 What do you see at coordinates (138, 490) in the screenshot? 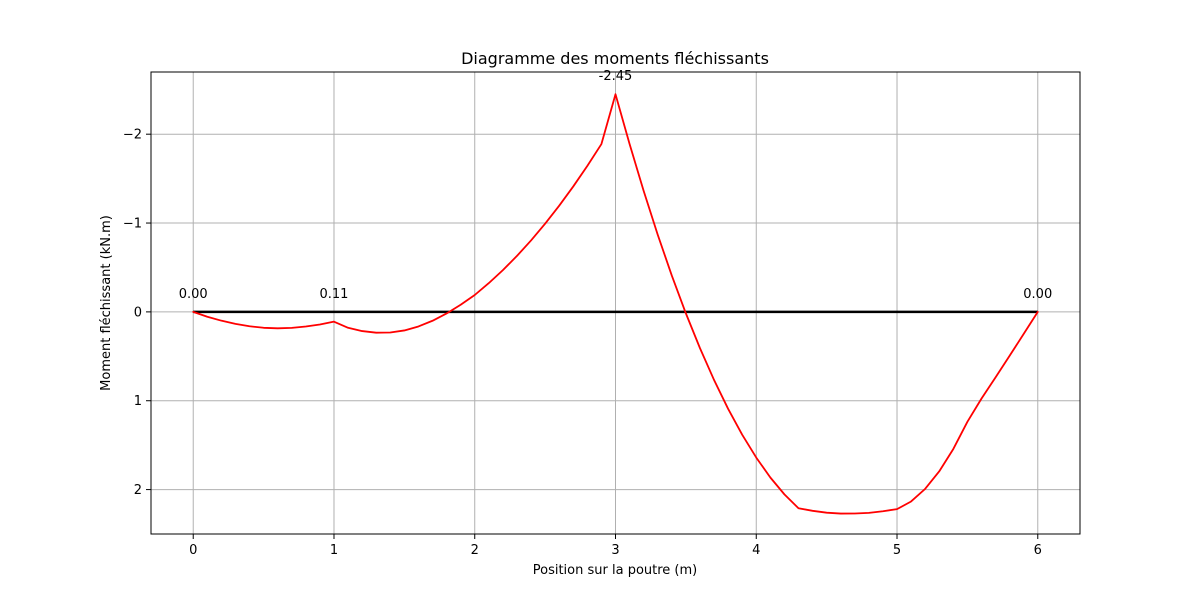
I see `y-tick-label: 2` at bounding box center [138, 490].